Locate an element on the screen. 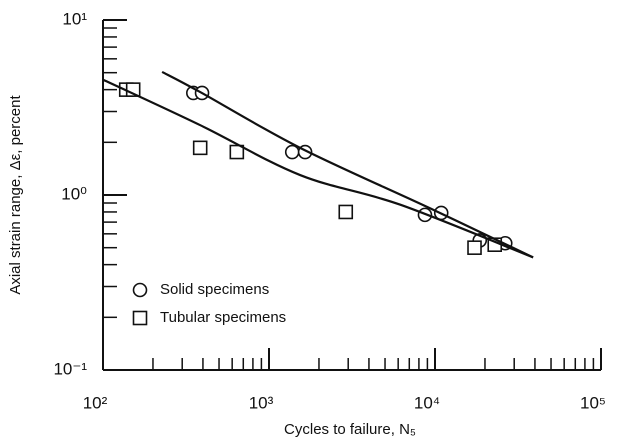  legend-label: Tubular specimens is located at coordinates (223, 317).